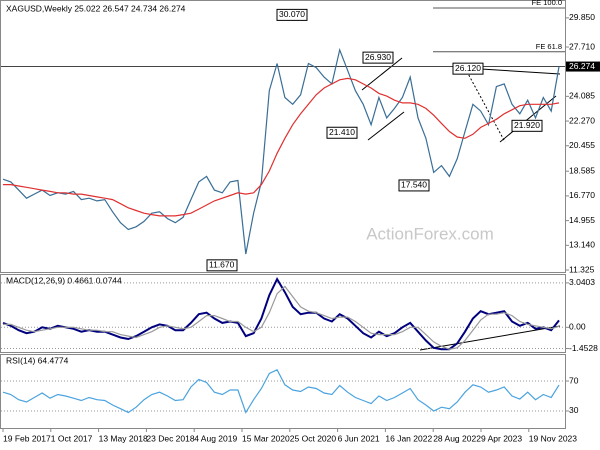  What do you see at coordinates (313, 438) in the screenshot?
I see `x-tick-label: 25 Oct 2020` at bounding box center [313, 438].